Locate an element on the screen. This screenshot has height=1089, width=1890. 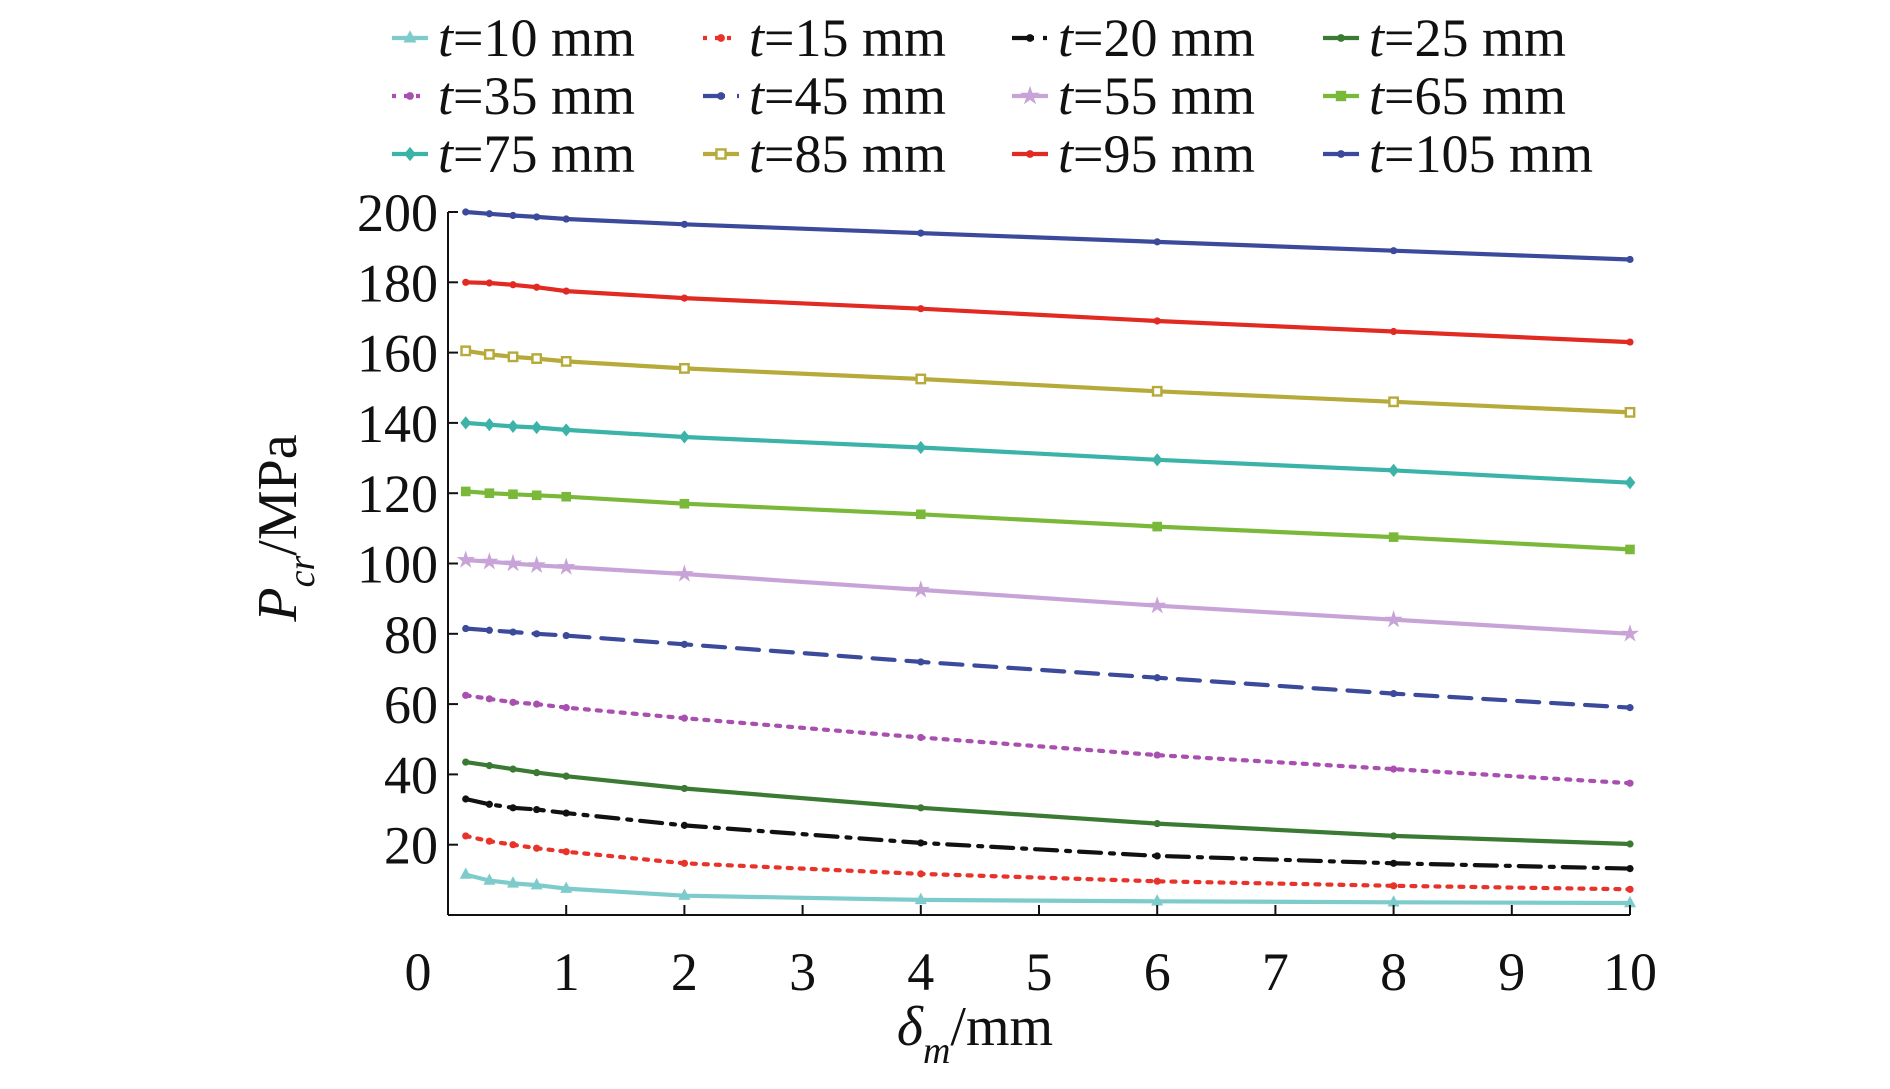
legend-label: t=25 mm is located at coordinates (1467, 38).